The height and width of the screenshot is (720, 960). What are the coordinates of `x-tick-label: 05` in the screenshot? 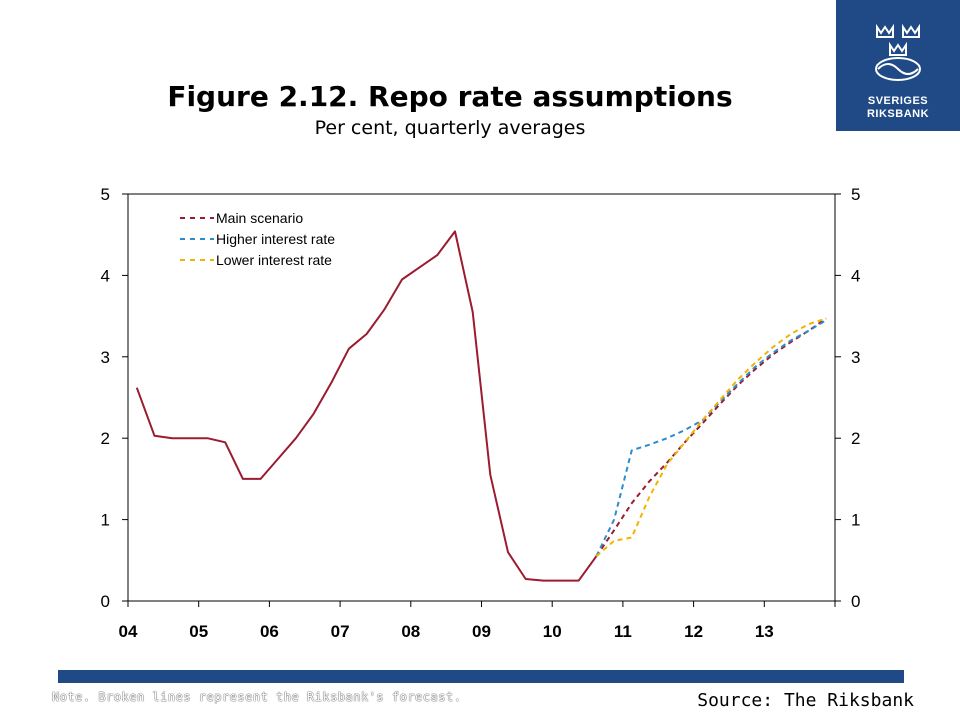 It's located at (198, 631).